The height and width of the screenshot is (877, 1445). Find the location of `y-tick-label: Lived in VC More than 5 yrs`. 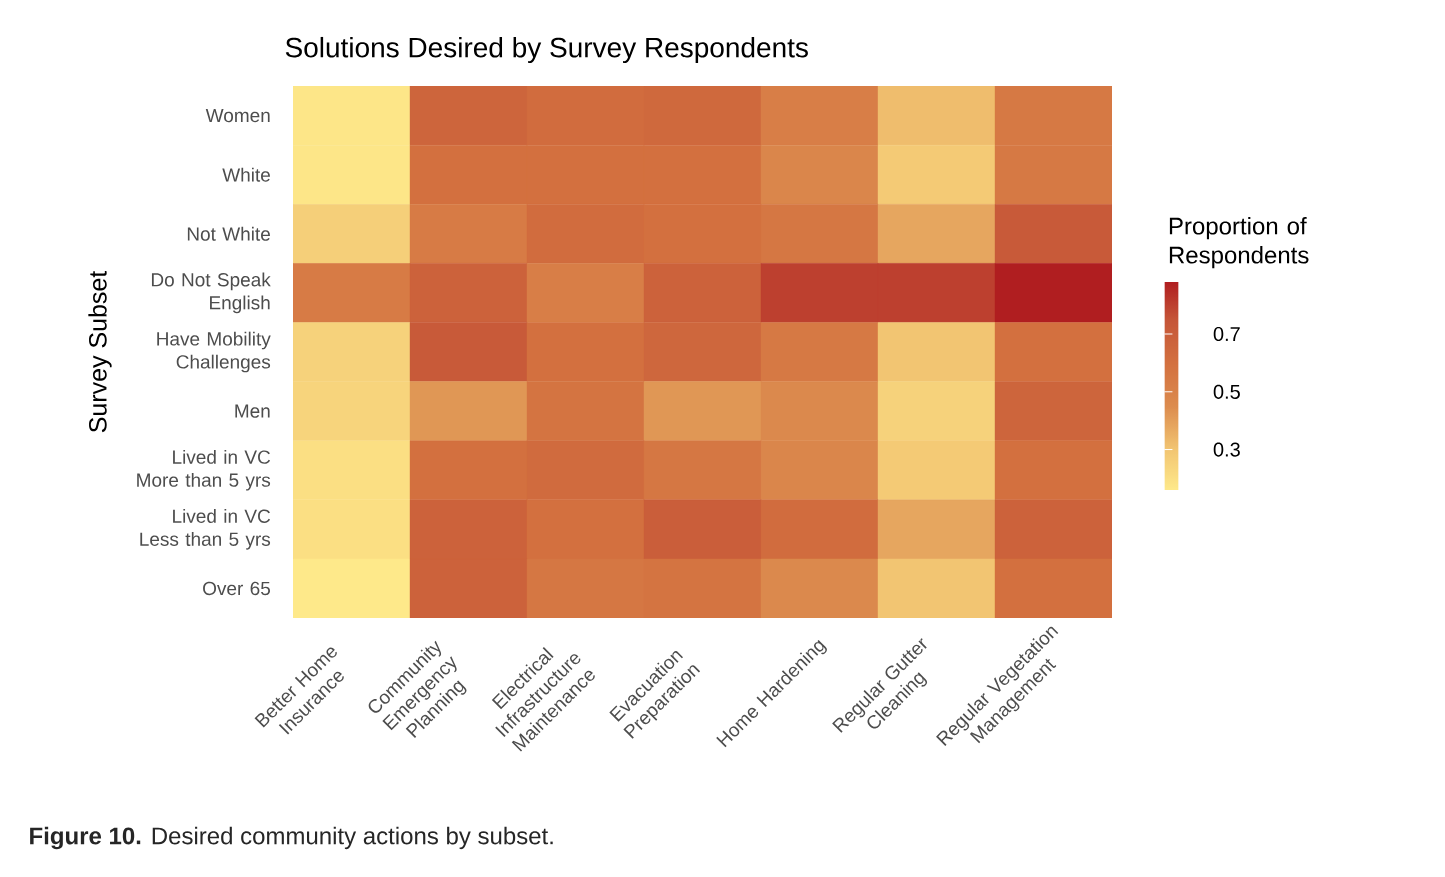

y-tick-label: Lived in VC More than 5 yrs is located at coordinates (204, 470).